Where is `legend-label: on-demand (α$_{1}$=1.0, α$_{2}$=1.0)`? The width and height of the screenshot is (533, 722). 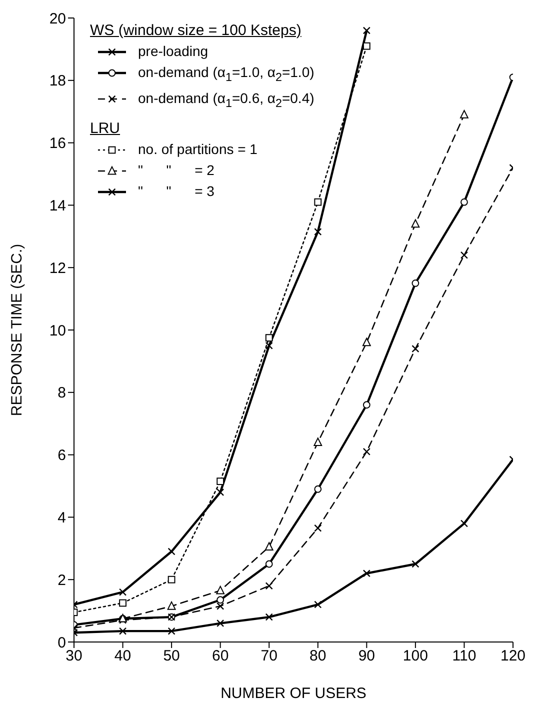
legend-label: on-demand (α$_{1}$=1.0, α$_{2}$=1.0) is located at coordinates (226, 74).